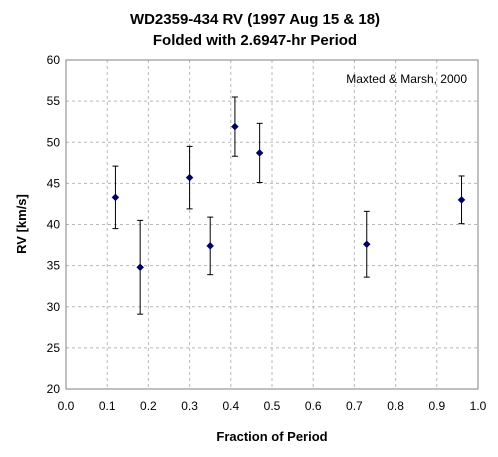 This screenshot has height=457, width=498. What do you see at coordinates (54, 389) in the screenshot?
I see `y-tick-label: 20` at bounding box center [54, 389].